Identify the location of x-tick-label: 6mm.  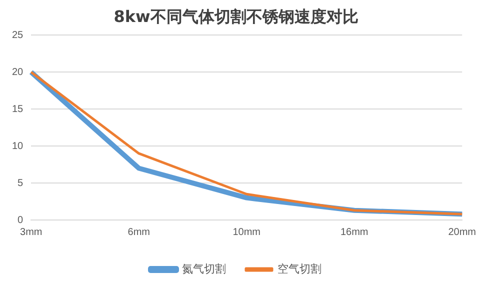
(139, 232).